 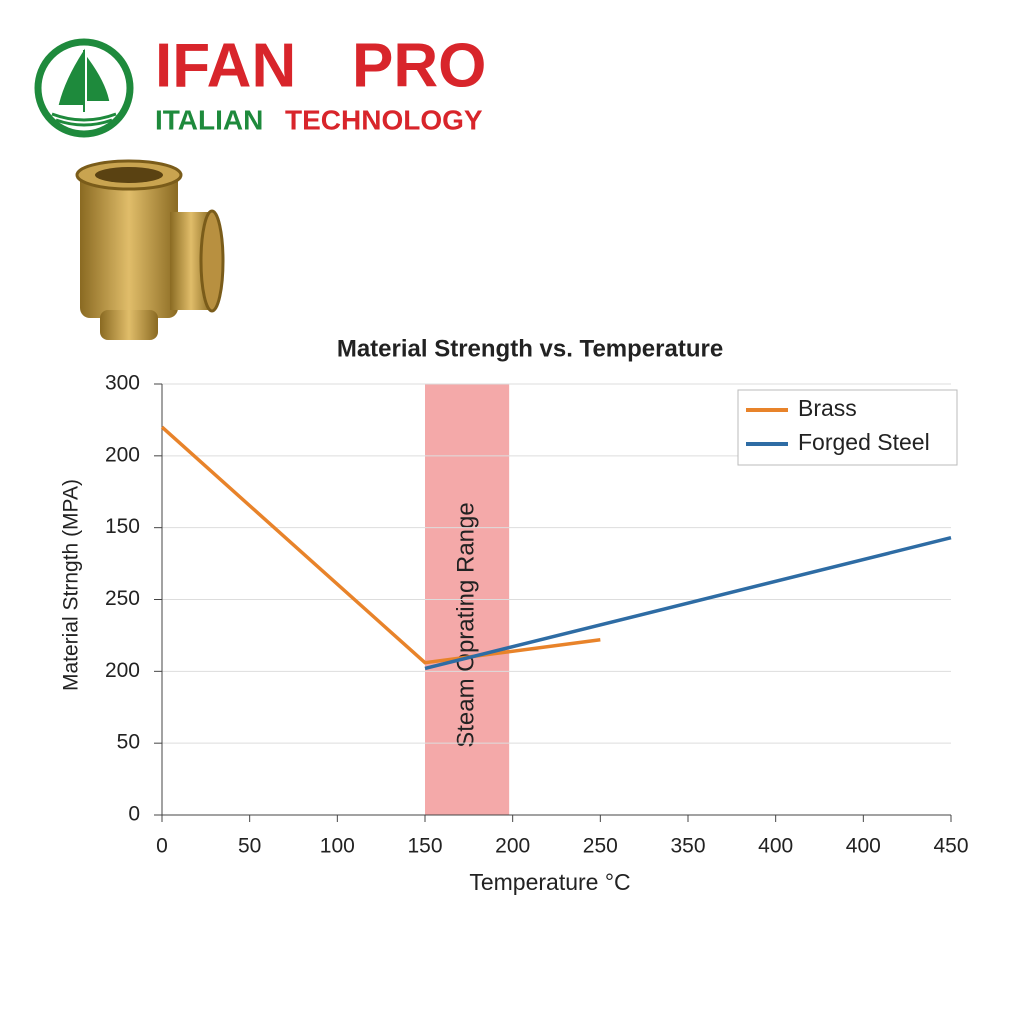 What do you see at coordinates (122, 526) in the screenshot?
I see `y-tick-label: 150` at bounding box center [122, 526].